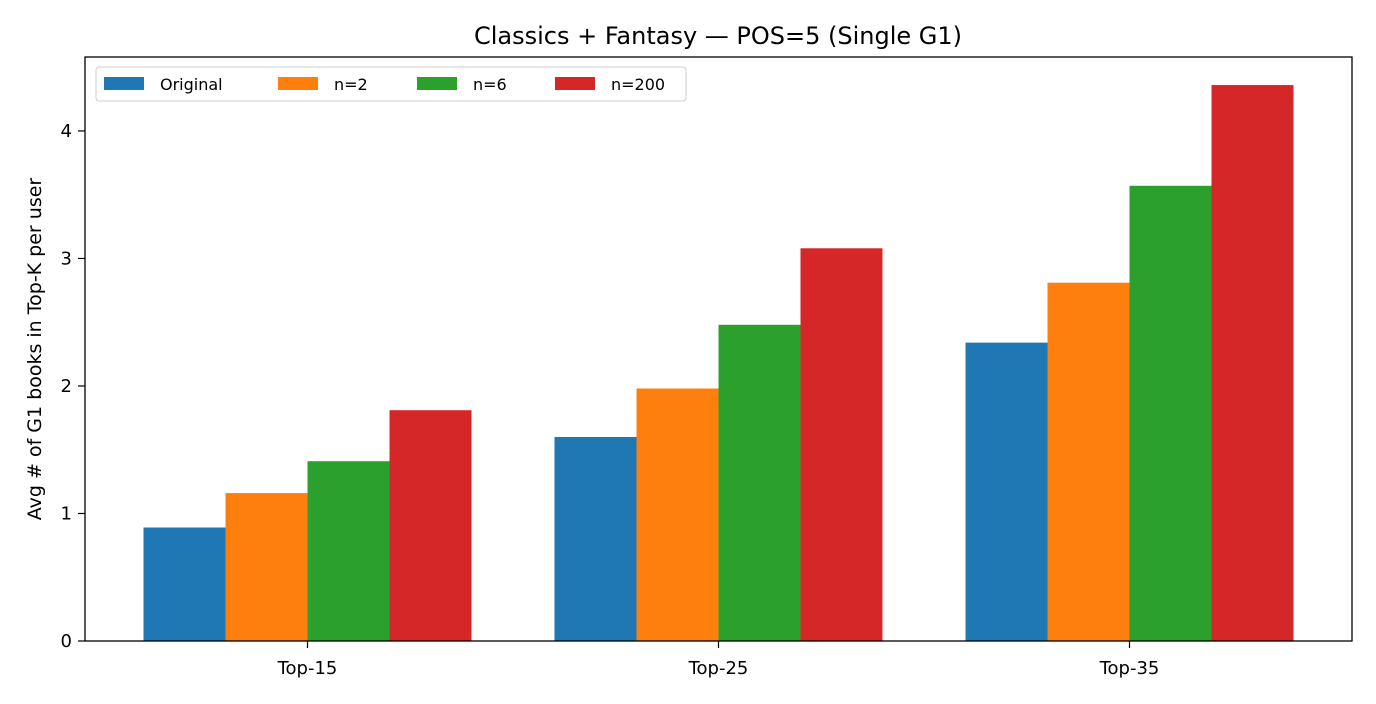 The height and width of the screenshot is (704, 1376). Describe the element at coordinates (191, 84) in the screenshot. I see `legend-entry-label: Original` at that location.